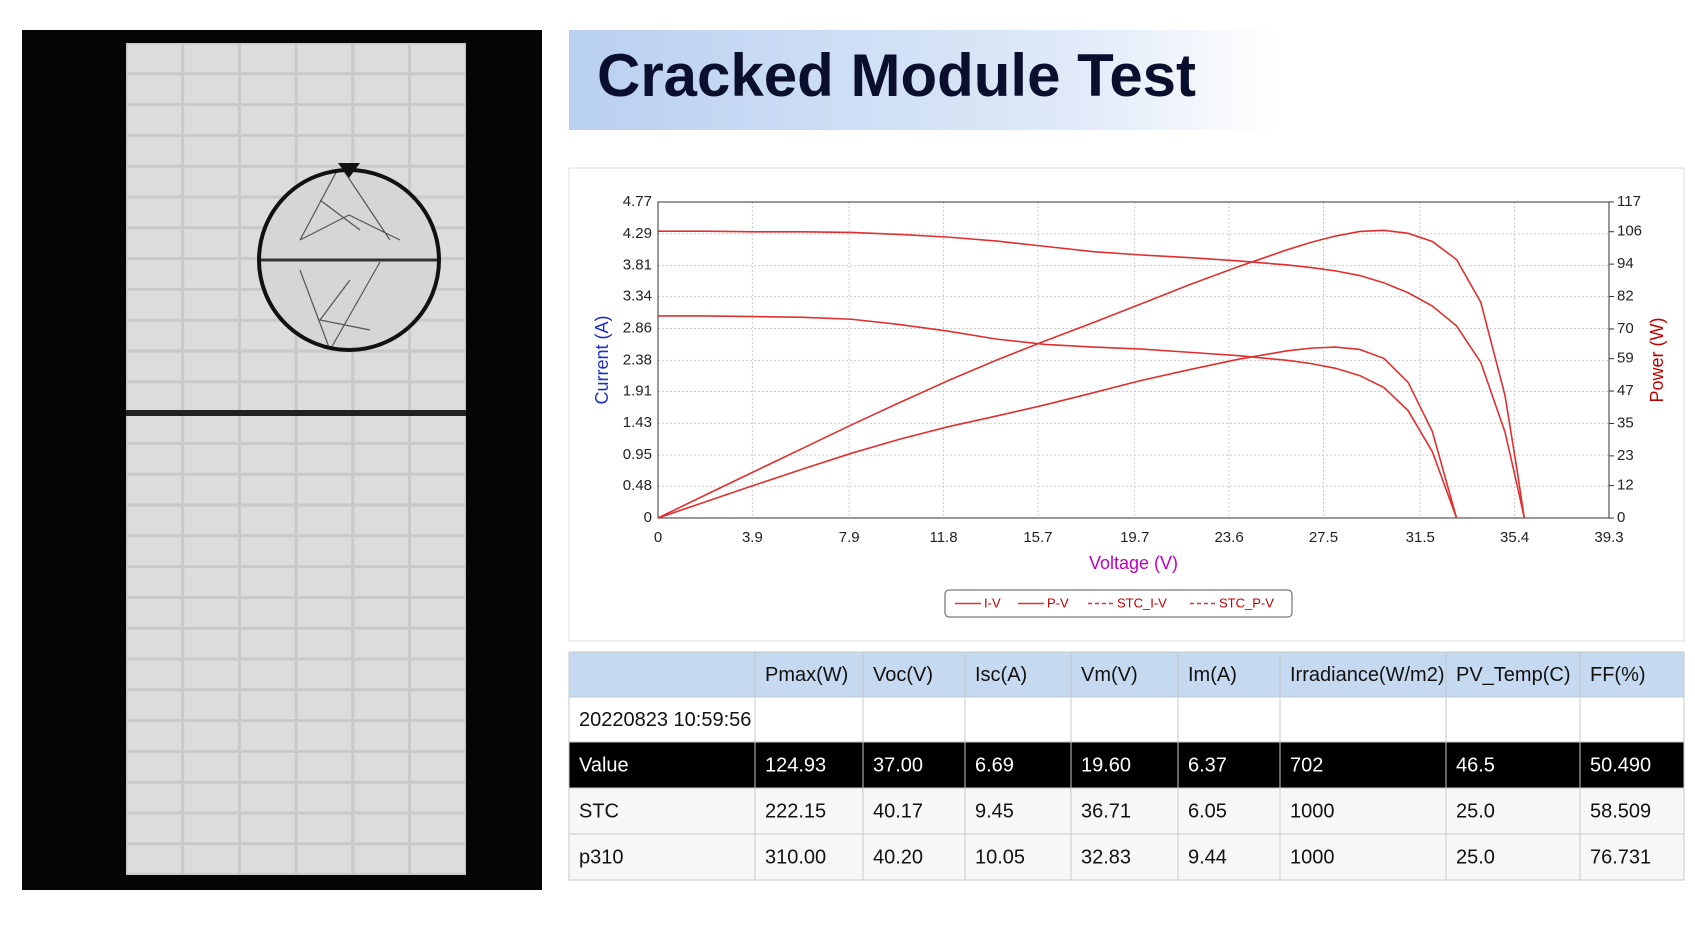  What do you see at coordinates (637, 296) in the screenshot?
I see `y-tick-label: 3.34` at bounding box center [637, 296].